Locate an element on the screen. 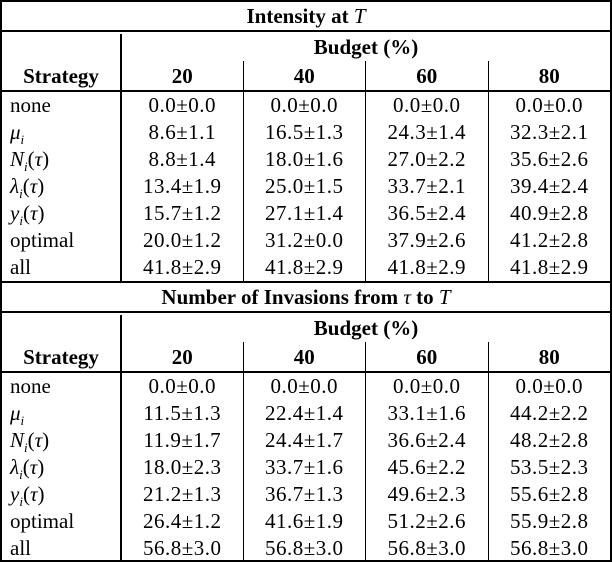  value-cell: 8.6±1.1 is located at coordinates (181, 132).